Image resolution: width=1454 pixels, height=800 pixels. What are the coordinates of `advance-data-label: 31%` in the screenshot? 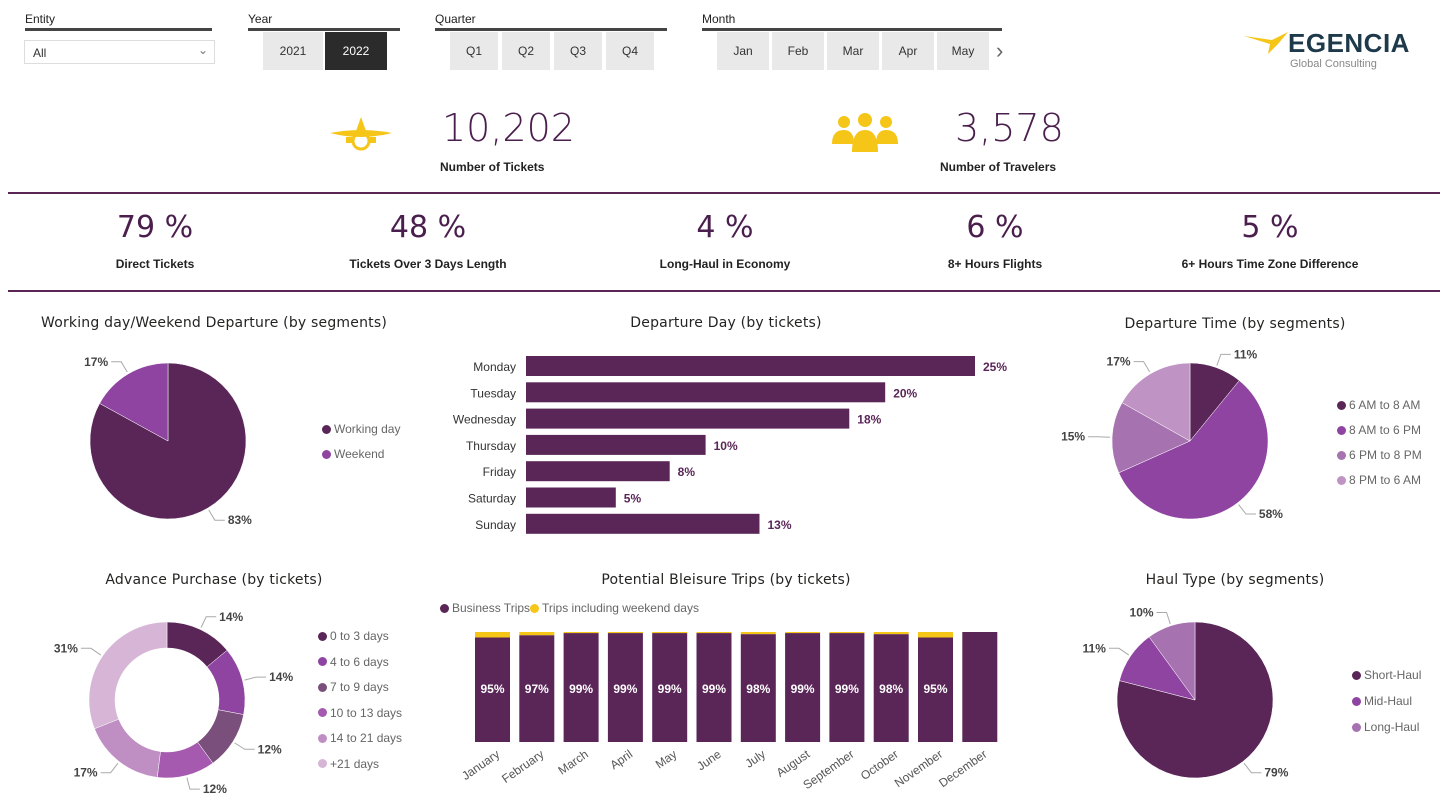 It's located at (66, 648).